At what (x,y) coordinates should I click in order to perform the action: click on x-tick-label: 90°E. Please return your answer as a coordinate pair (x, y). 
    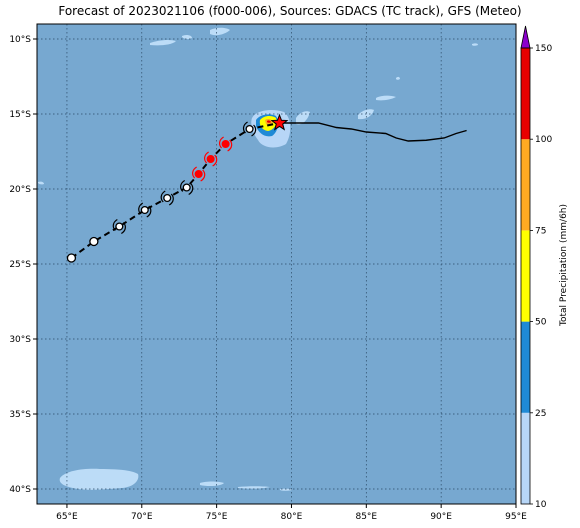
    Looking at the image, I should click on (441, 517).